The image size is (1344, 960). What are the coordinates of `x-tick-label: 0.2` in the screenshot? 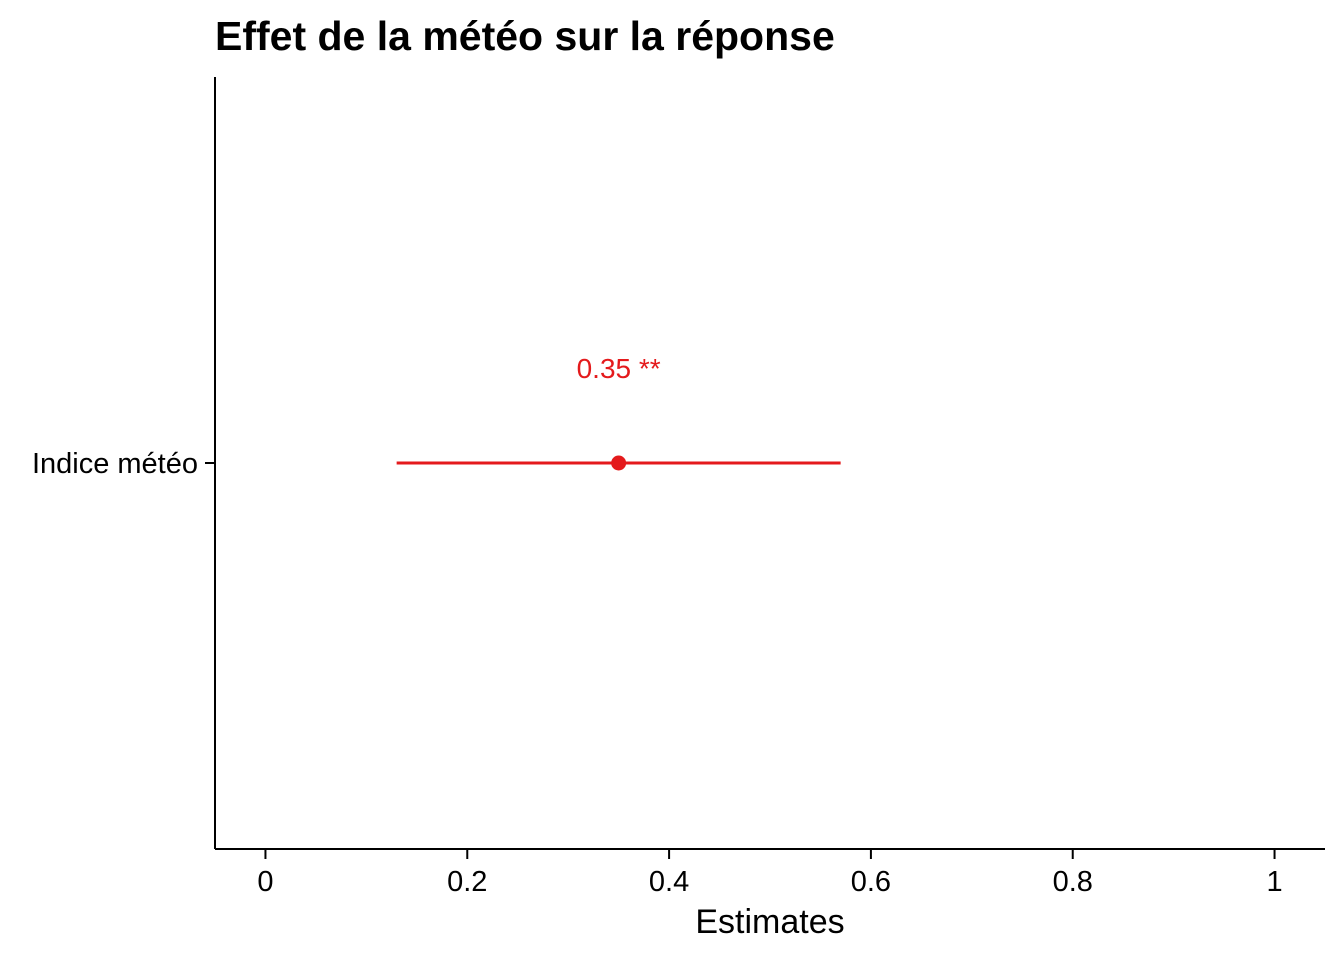 It's located at (467, 882).